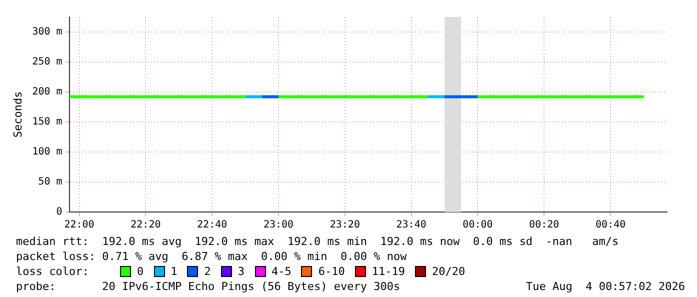  I want to click on legend-label: 6-10, so click(331, 271).